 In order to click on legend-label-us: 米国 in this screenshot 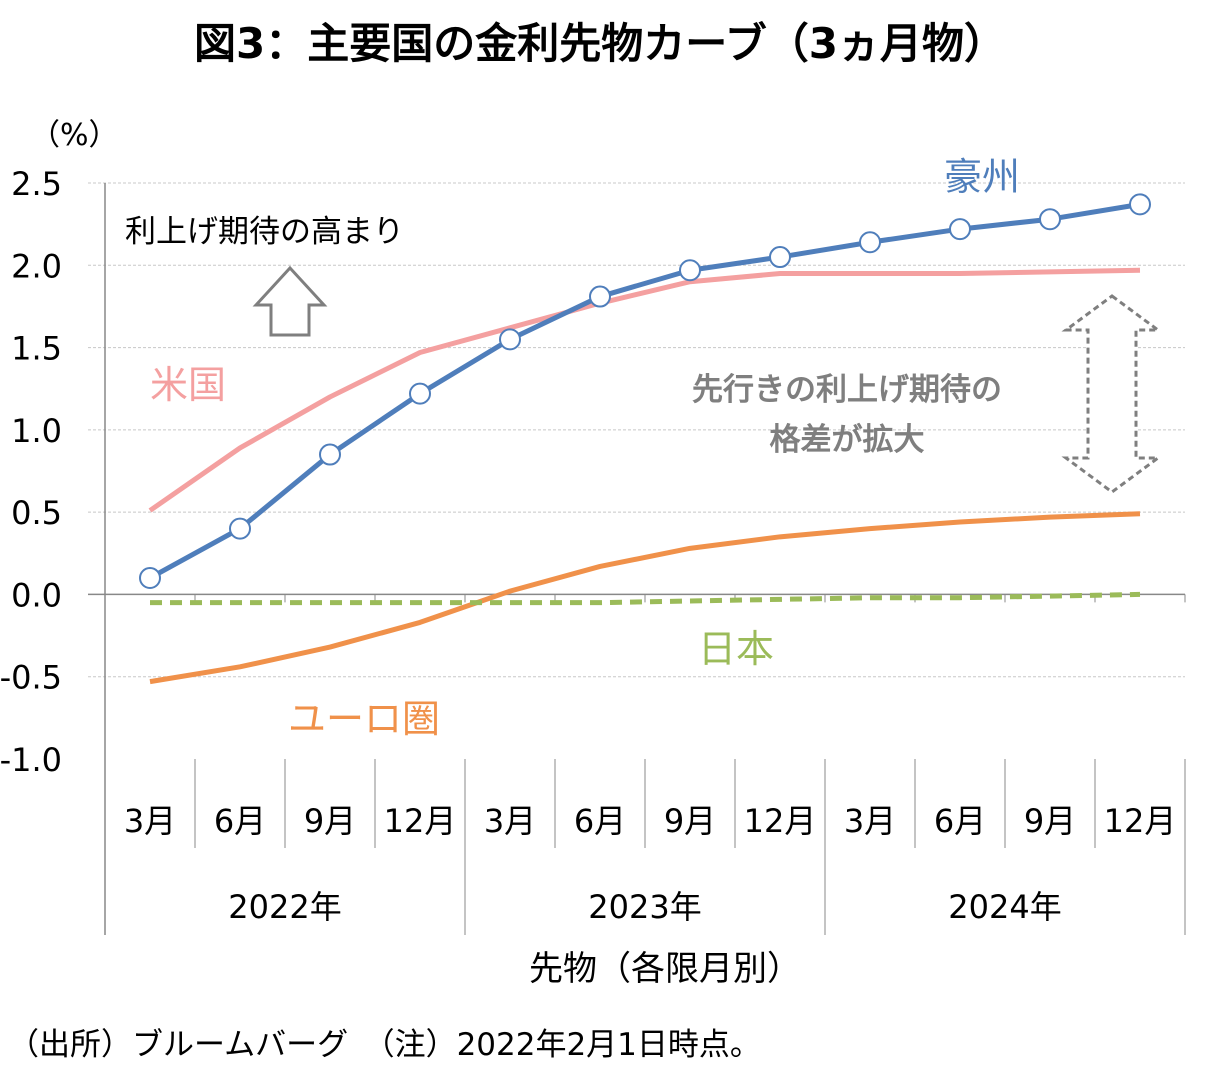, I will do `click(188, 385)`.